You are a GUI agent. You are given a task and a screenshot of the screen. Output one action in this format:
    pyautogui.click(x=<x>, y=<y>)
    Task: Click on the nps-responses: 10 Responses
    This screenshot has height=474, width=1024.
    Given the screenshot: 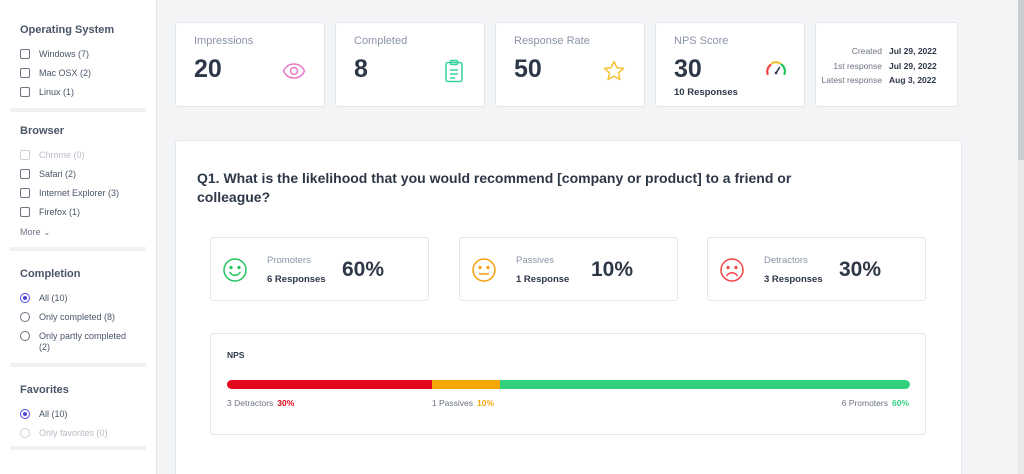 What is the action you would take?
    pyautogui.click(x=706, y=92)
    